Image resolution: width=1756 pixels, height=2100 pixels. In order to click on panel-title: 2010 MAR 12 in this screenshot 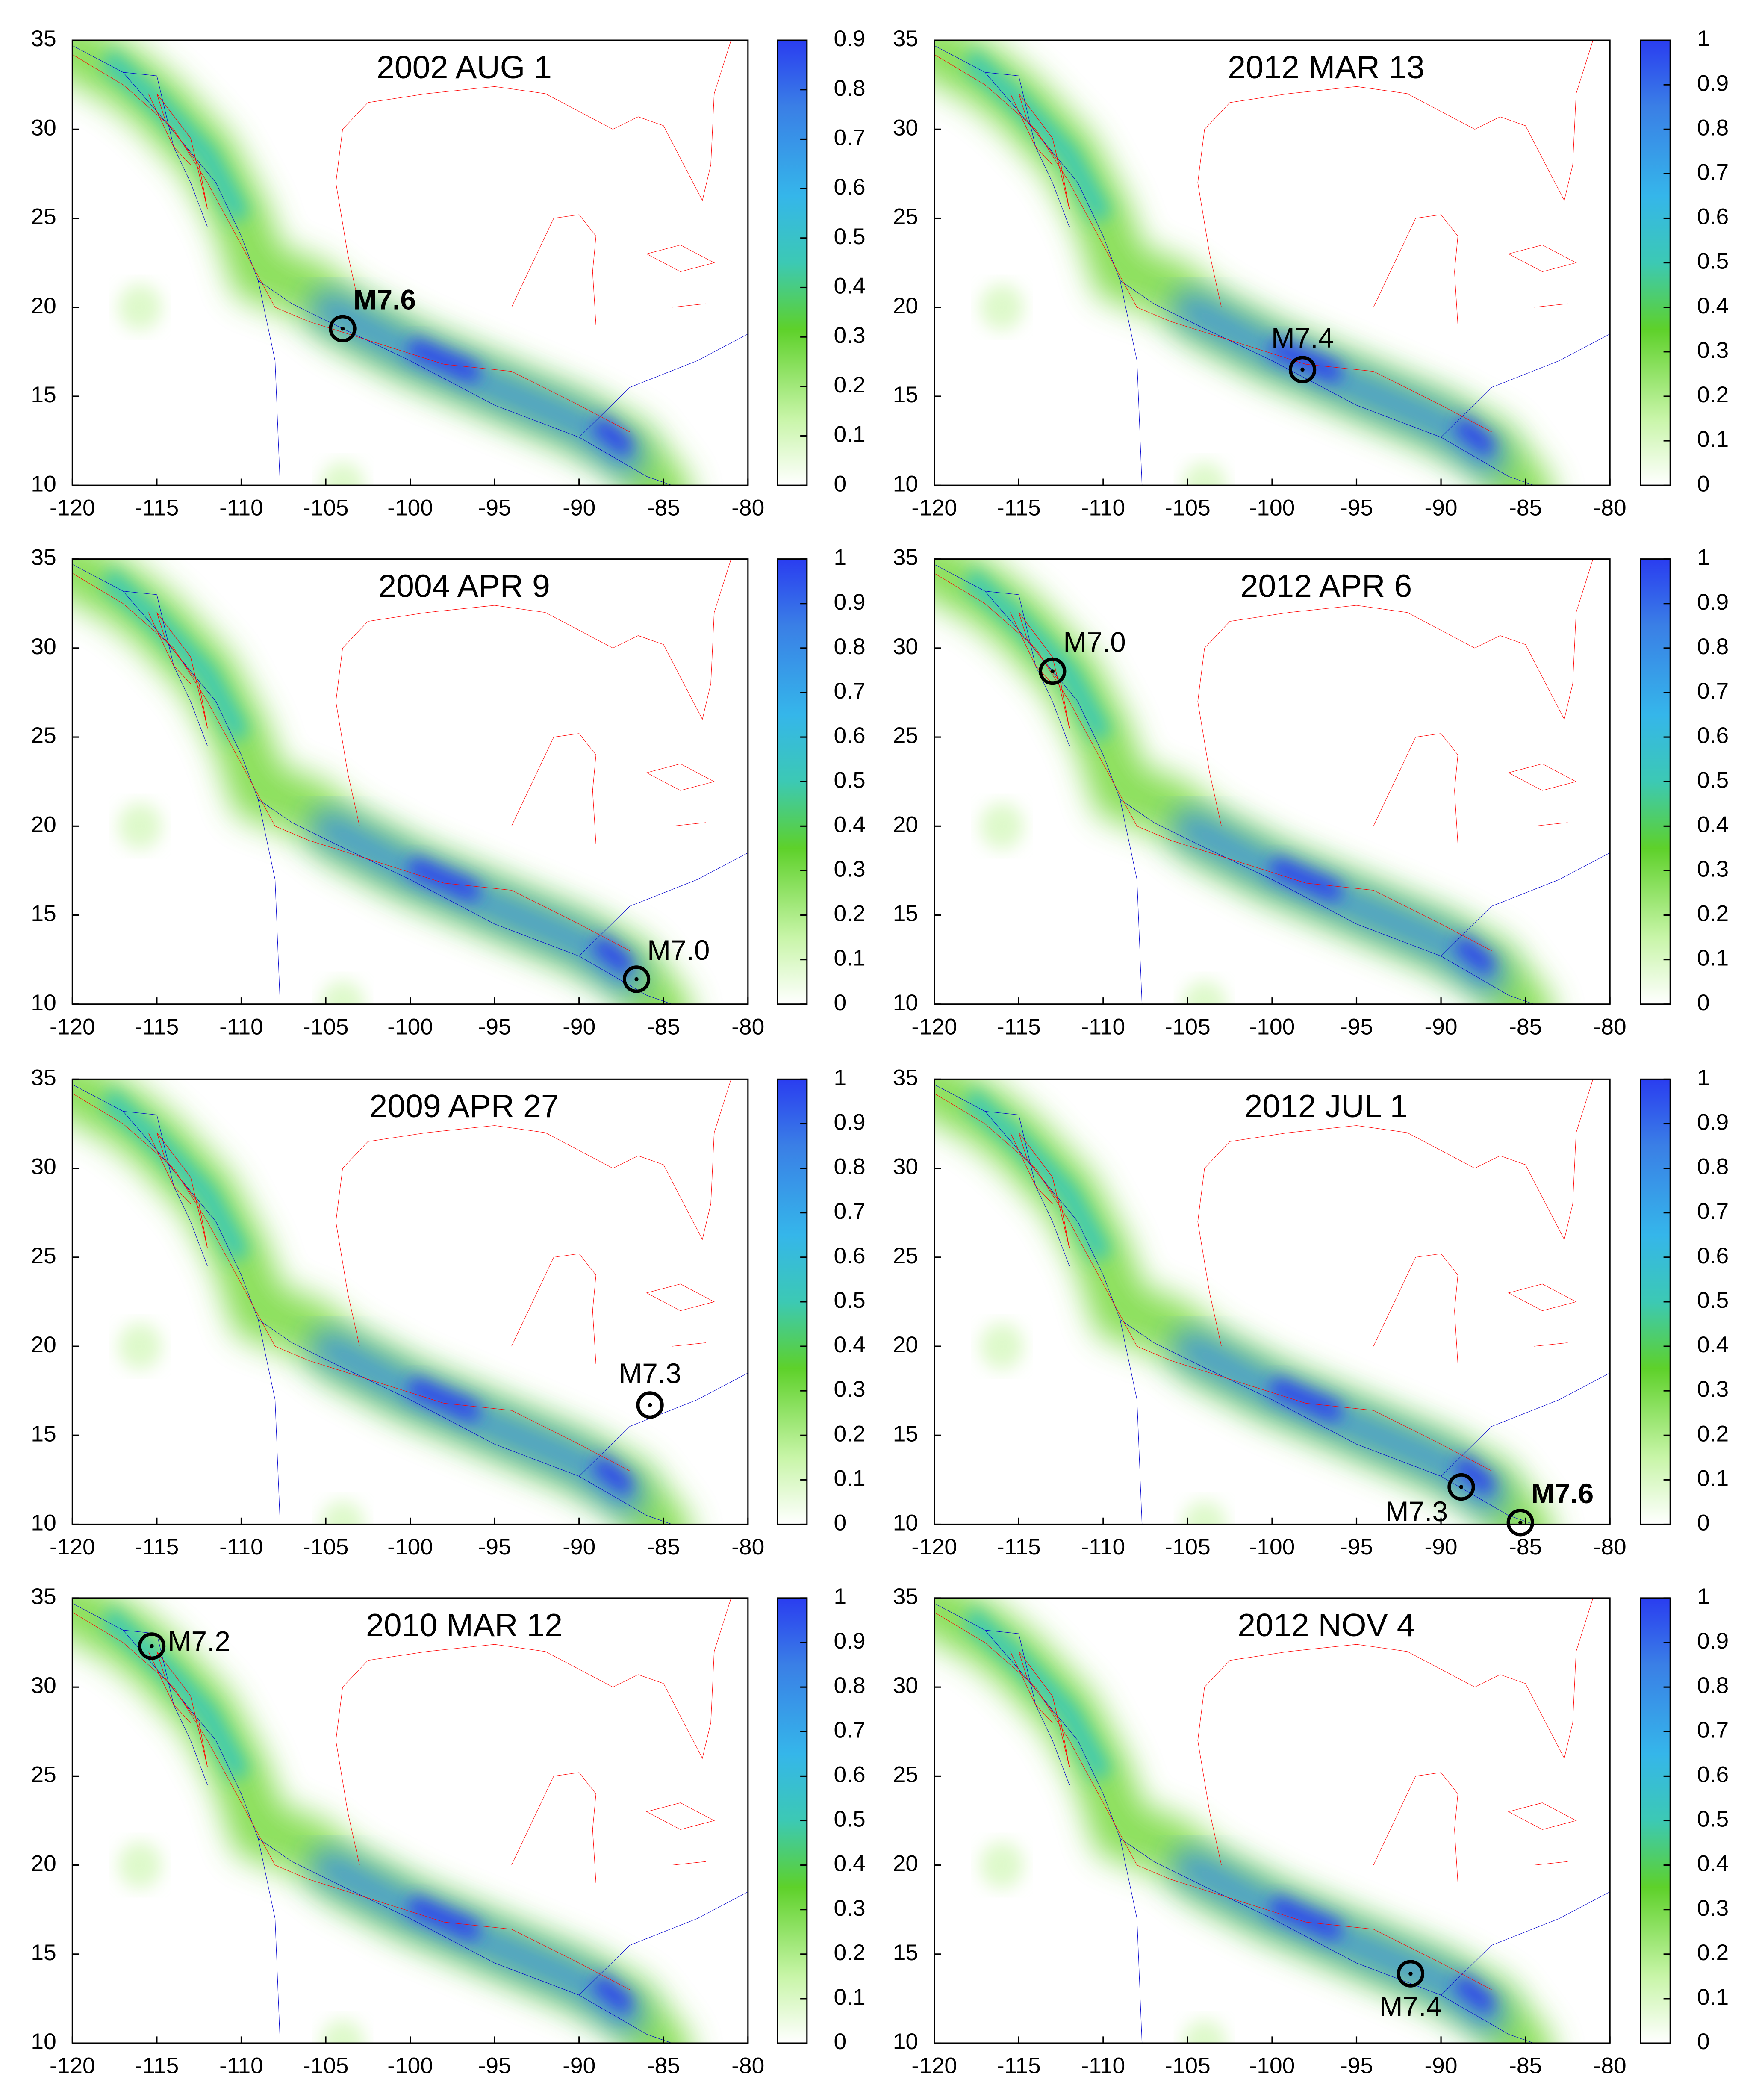, I will do `click(464, 1625)`.